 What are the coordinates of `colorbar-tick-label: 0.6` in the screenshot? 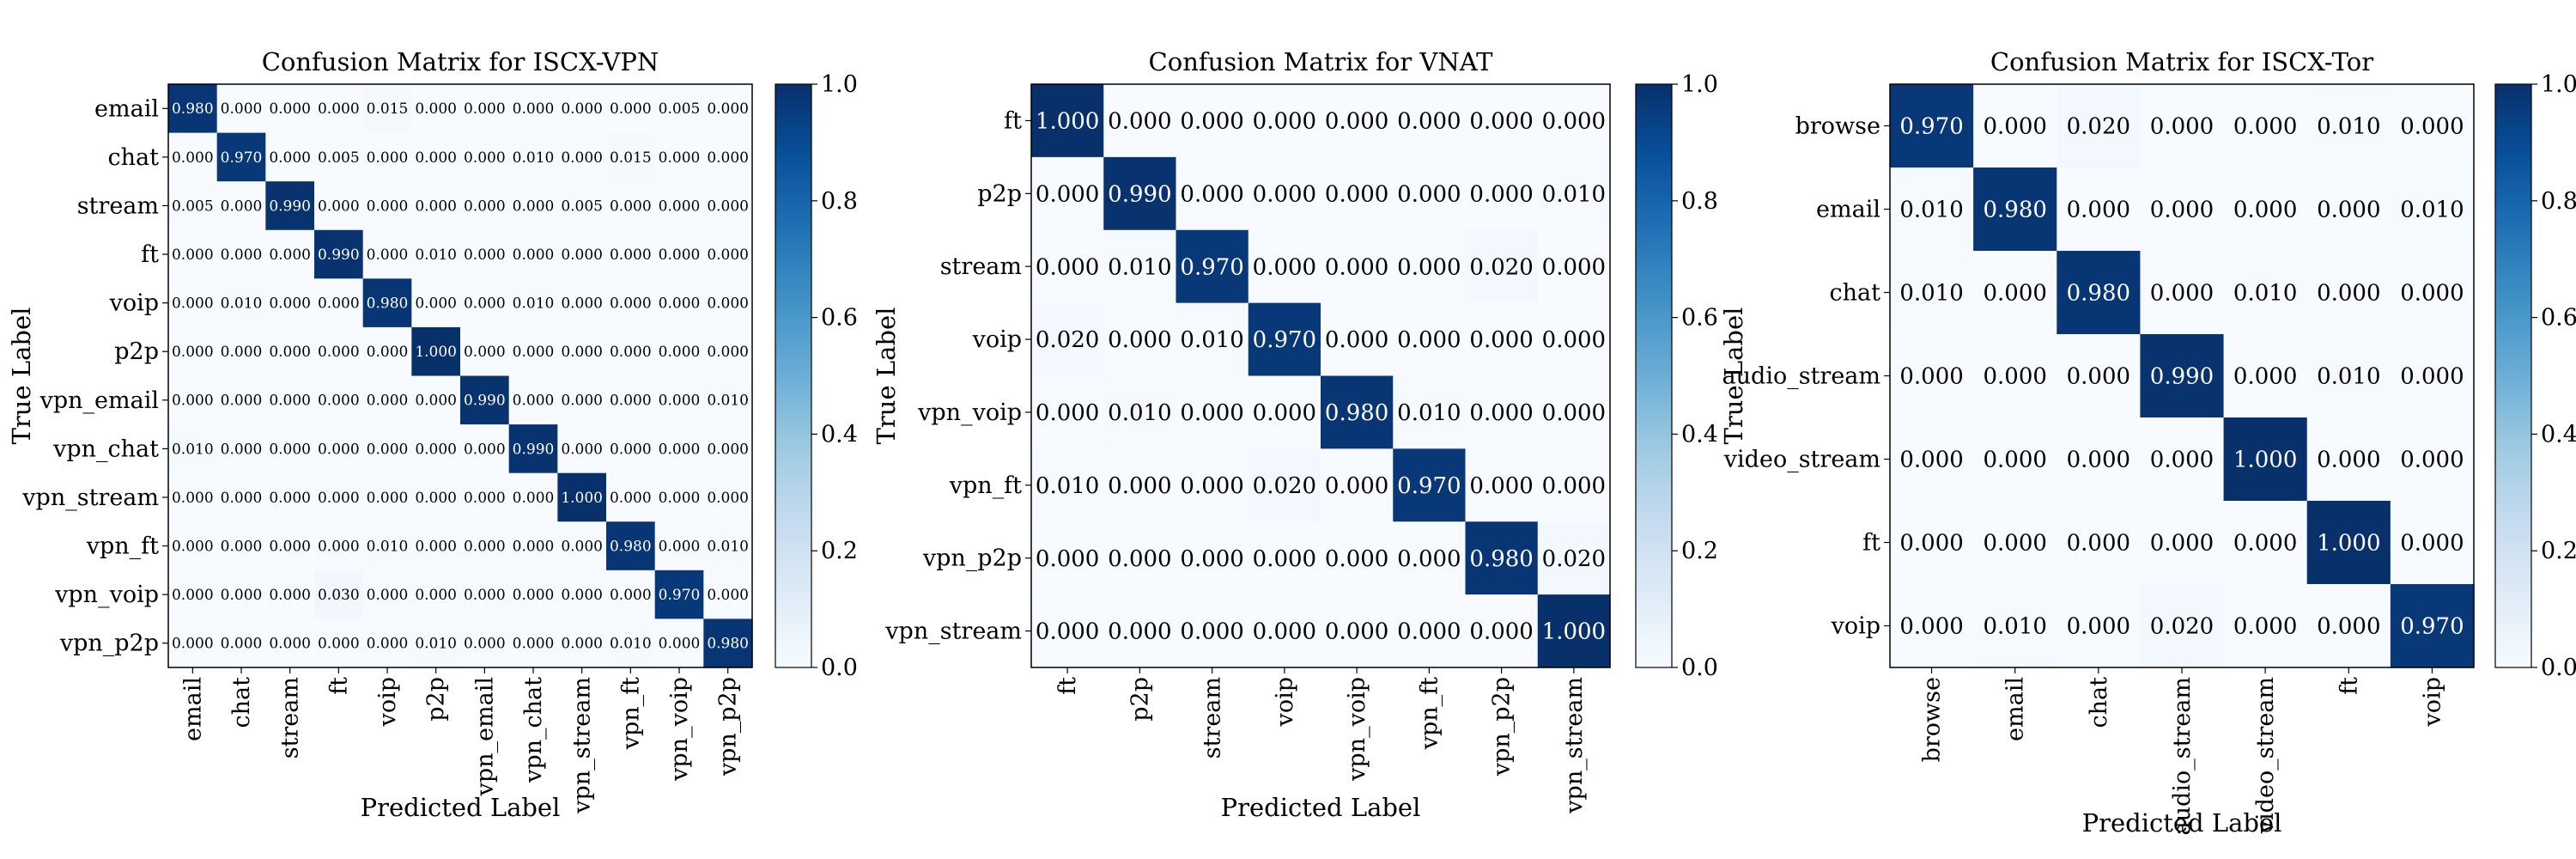 It's located at (839, 318).